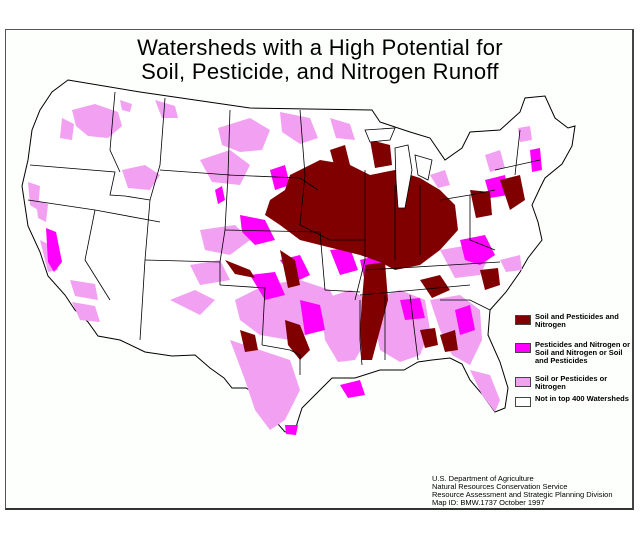  I want to click on legend-item-one-of-three: Soil or Pesticides or Nitrogen, so click(575, 385).